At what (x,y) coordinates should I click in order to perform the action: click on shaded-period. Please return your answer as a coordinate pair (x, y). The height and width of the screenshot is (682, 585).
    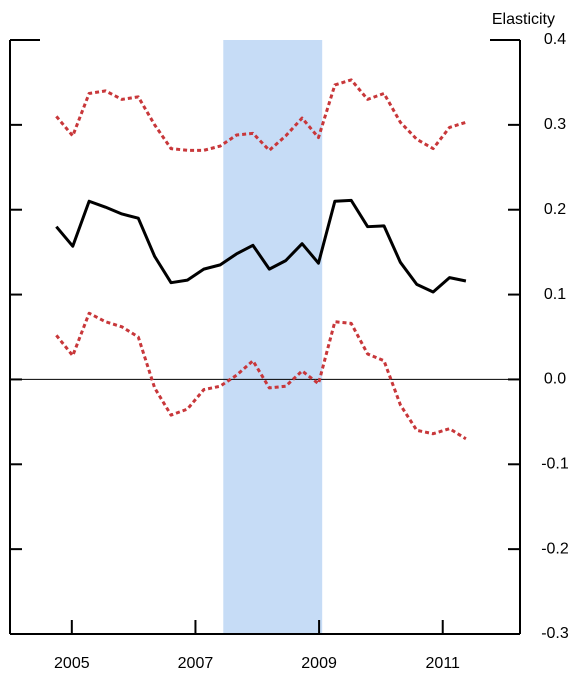
    Looking at the image, I should click on (273, 337).